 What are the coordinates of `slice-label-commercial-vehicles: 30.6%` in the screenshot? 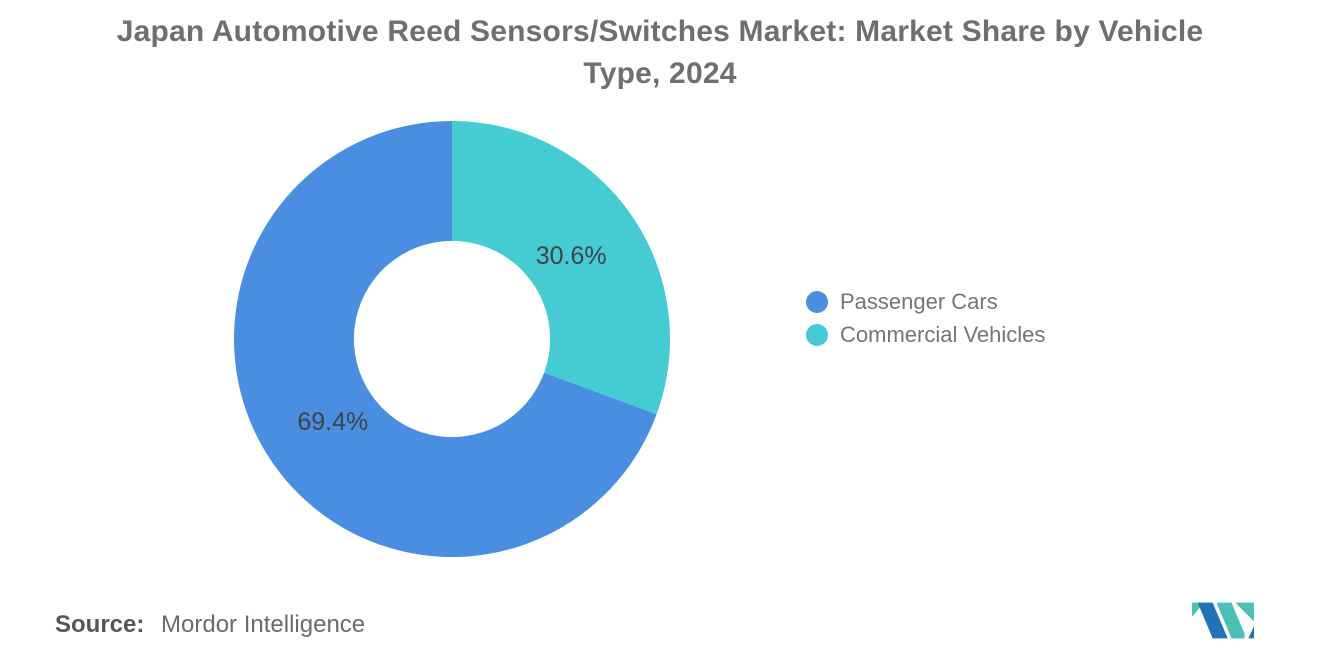 It's located at (571, 256).